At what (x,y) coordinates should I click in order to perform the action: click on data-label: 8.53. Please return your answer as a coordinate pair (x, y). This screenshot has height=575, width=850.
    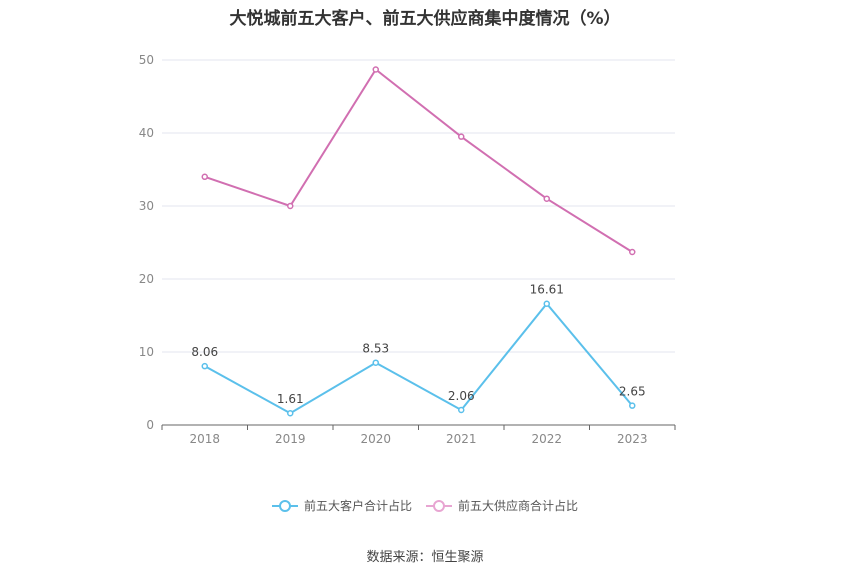
    Looking at the image, I should click on (375, 349).